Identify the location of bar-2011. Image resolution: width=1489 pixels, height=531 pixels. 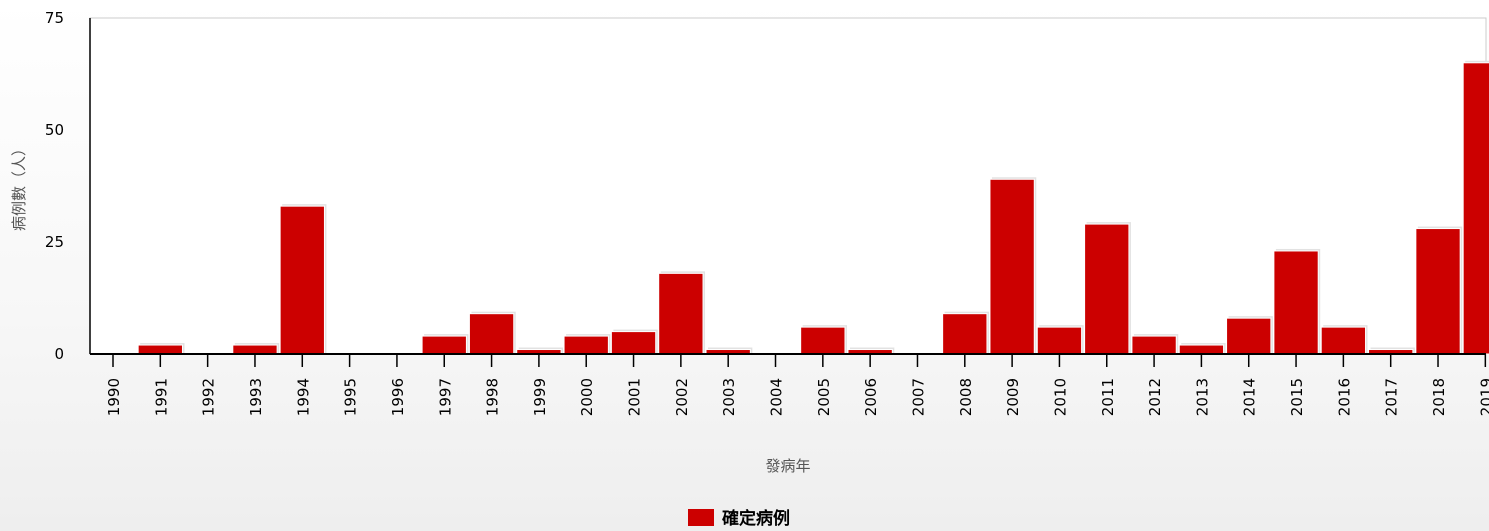
(1107, 289).